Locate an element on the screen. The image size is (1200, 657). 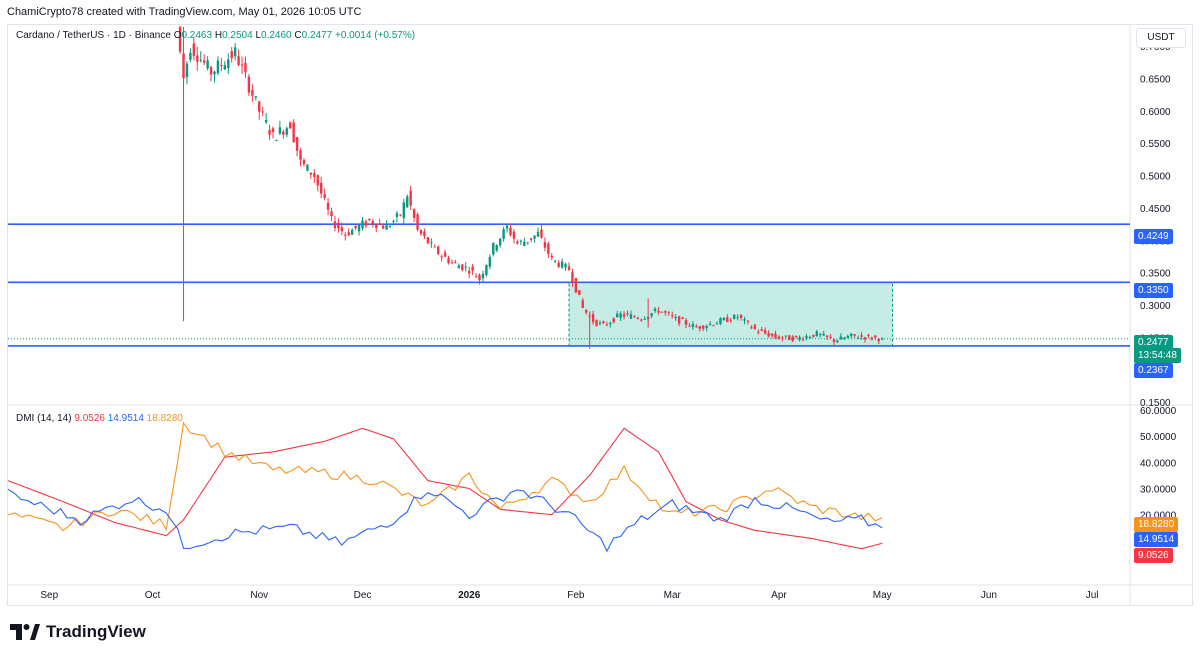
time-axis-label: May is located at coordinates (882, 595).